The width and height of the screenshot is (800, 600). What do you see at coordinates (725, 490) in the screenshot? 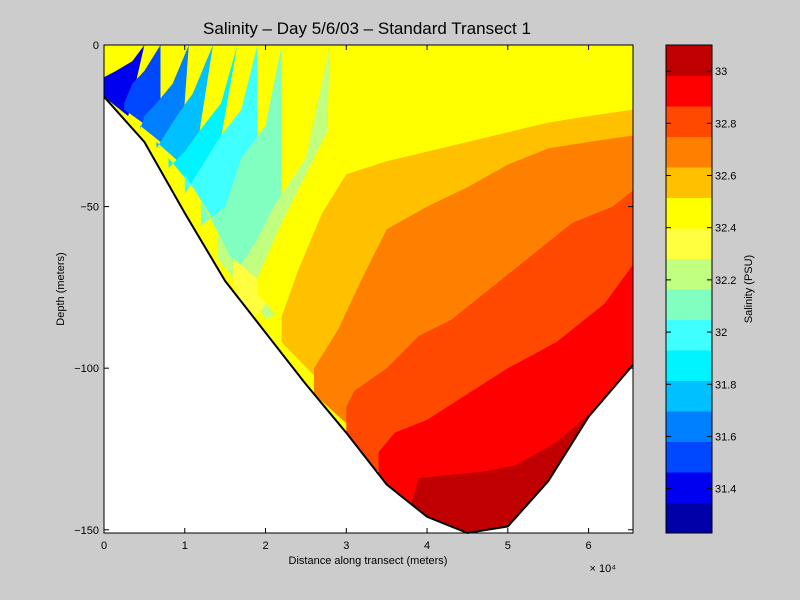
I see `colorbar-tick-label: 31.4` at bounding box center [725, 490].